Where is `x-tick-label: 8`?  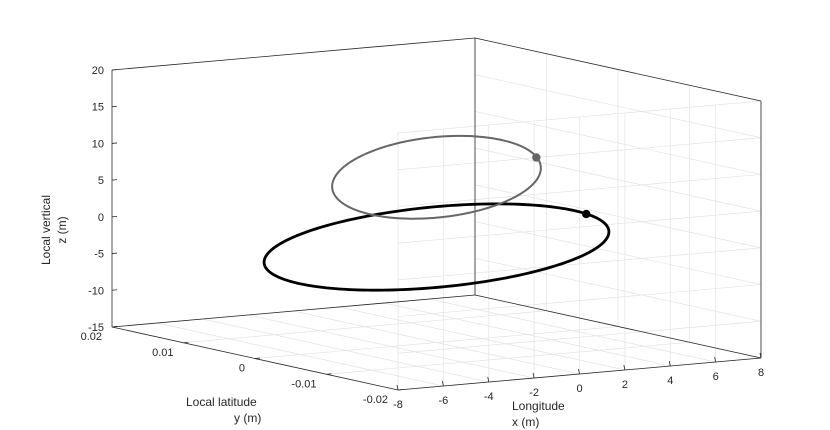
x-tick-label: 8 is located at coordinates (761, 373).